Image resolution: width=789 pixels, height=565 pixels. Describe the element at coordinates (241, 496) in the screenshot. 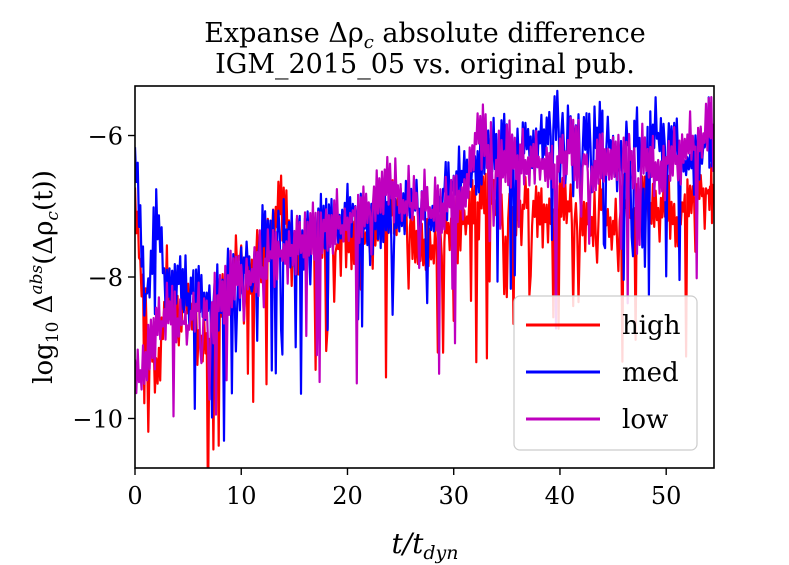

I see `x-tick-label-1: 10` at that location.